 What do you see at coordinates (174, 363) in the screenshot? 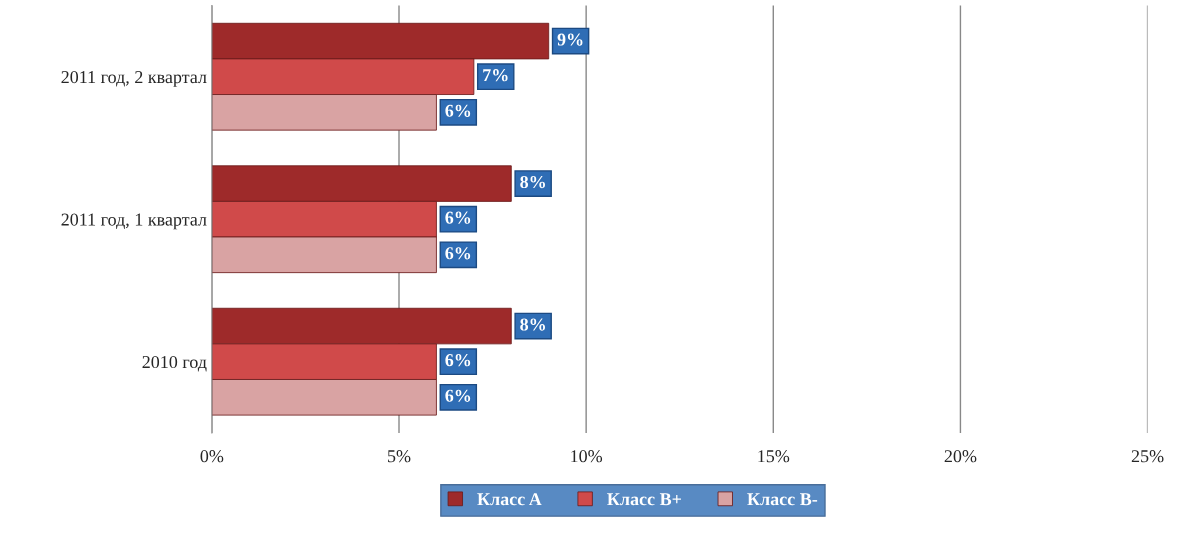
I see `y-tick-label: 2010 год` at bounding box center [174, 363].